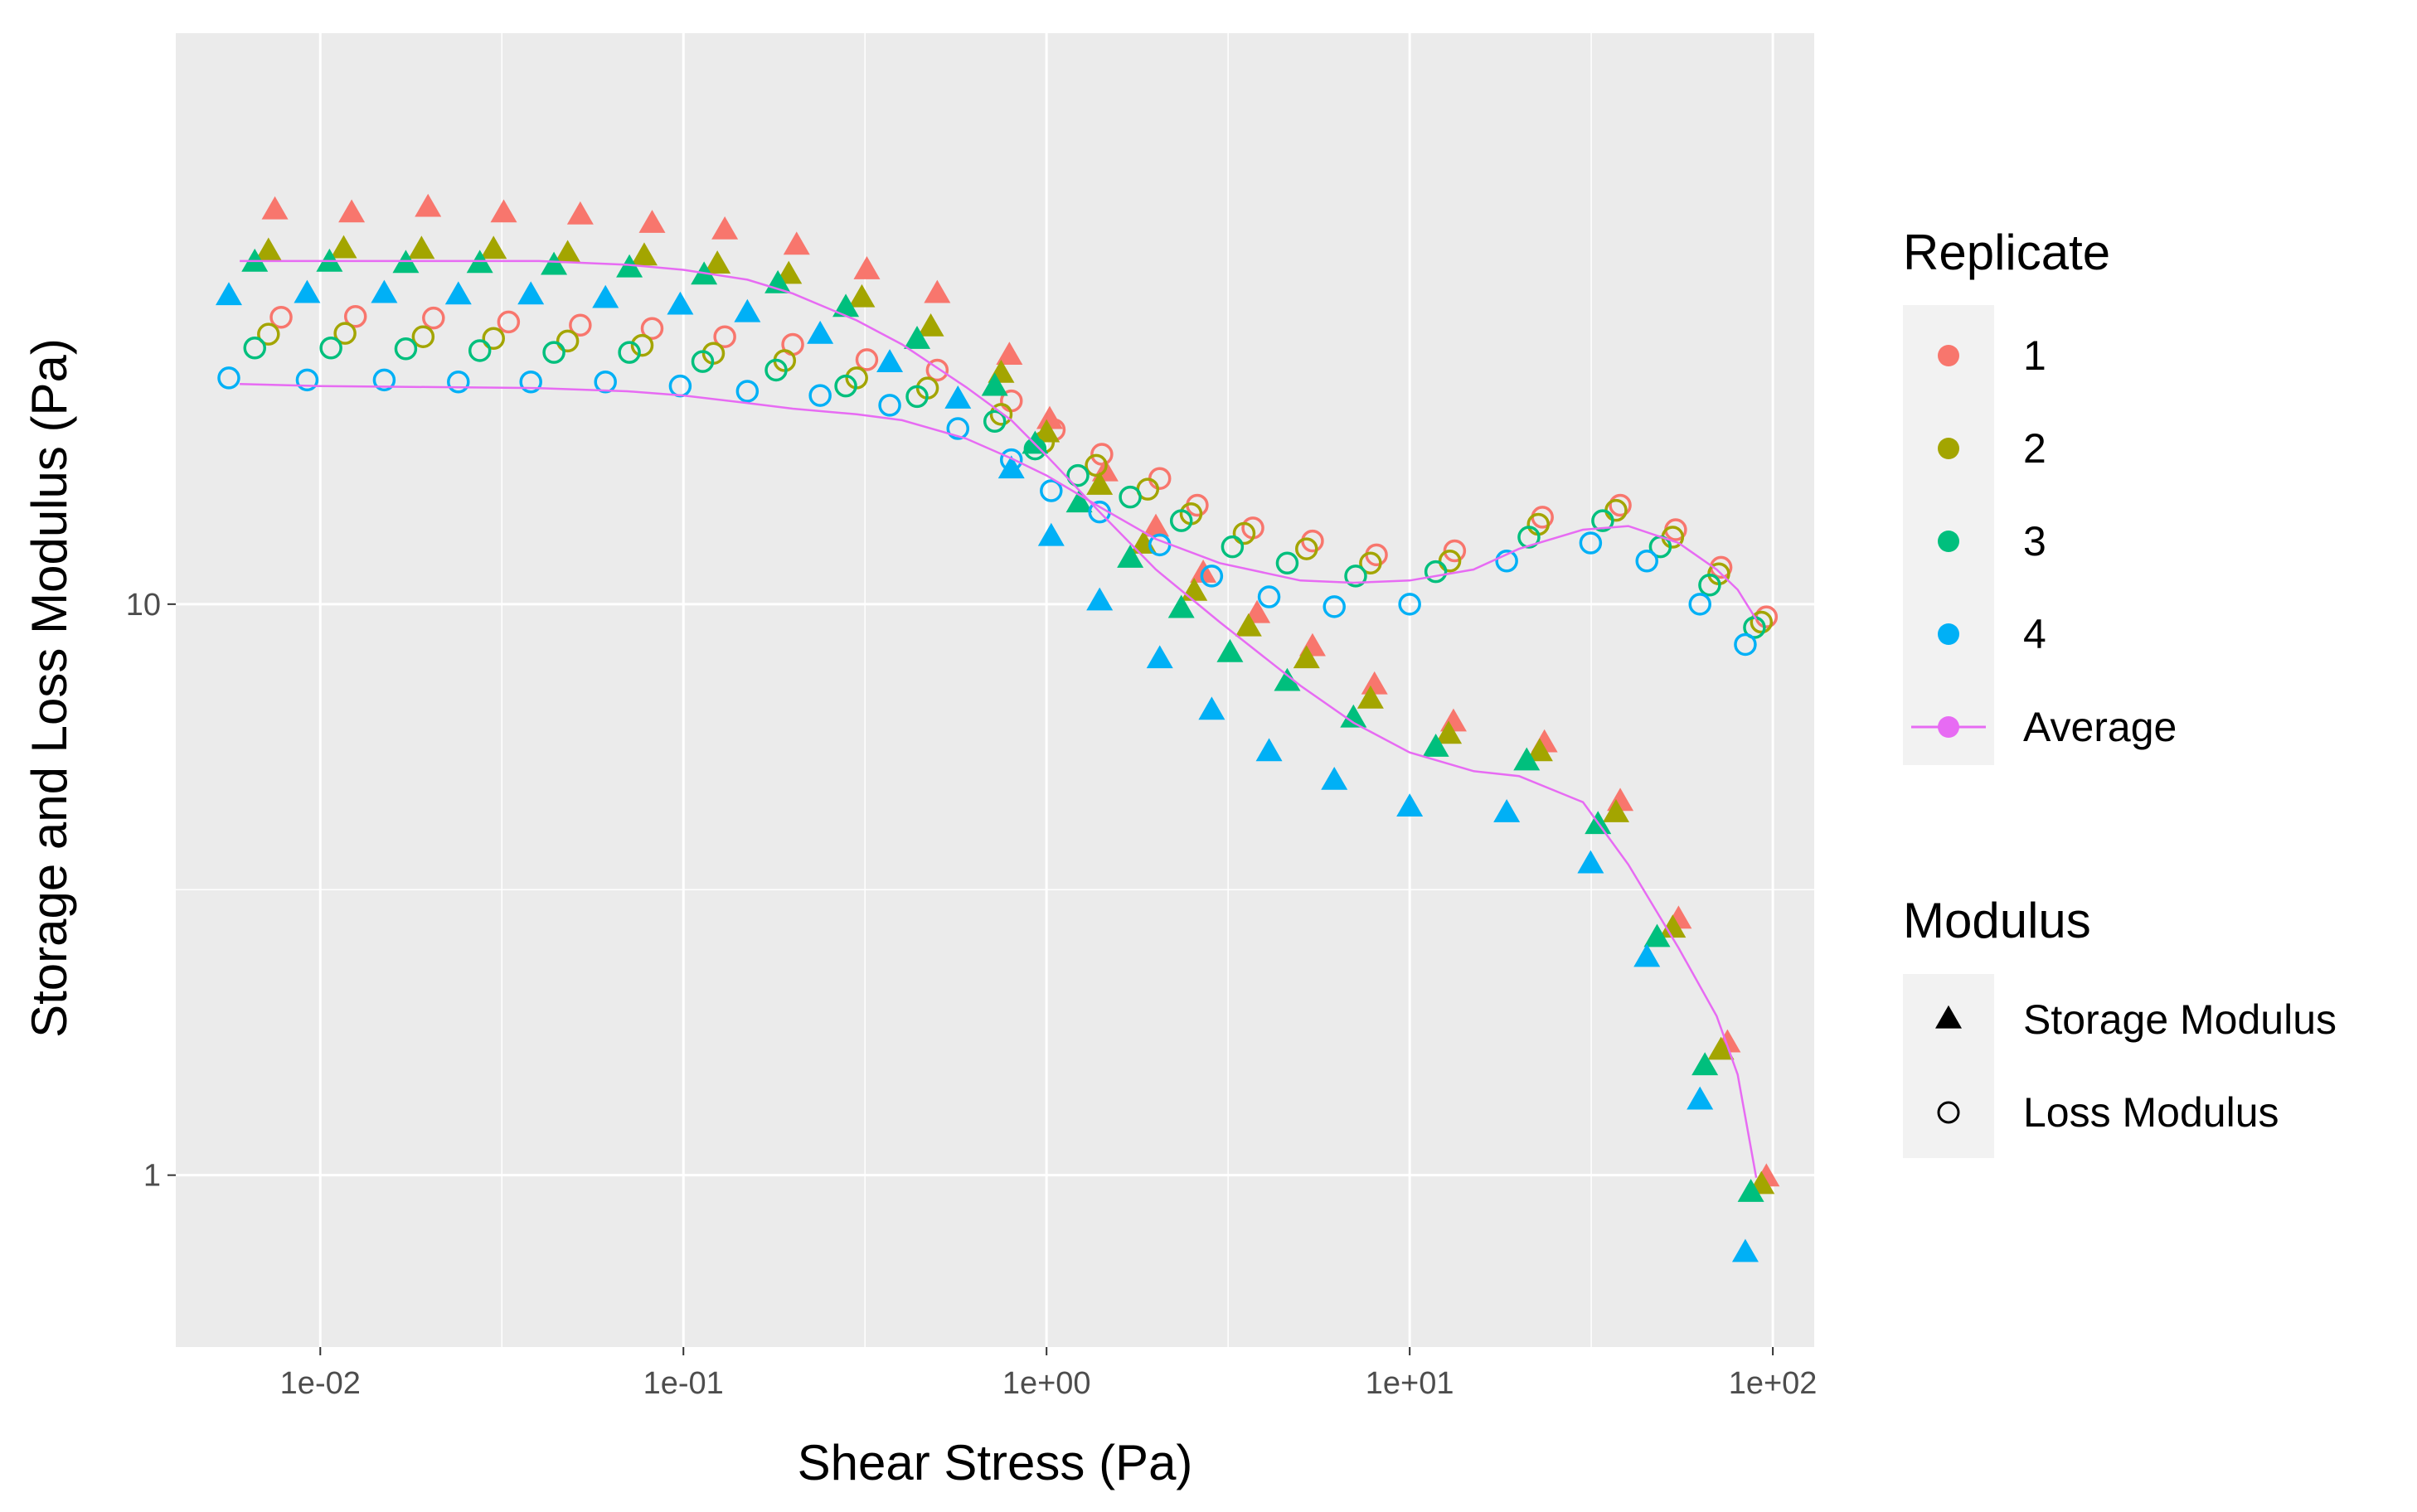  I want to click on legend-item-average: Average, so click(2044, 727).